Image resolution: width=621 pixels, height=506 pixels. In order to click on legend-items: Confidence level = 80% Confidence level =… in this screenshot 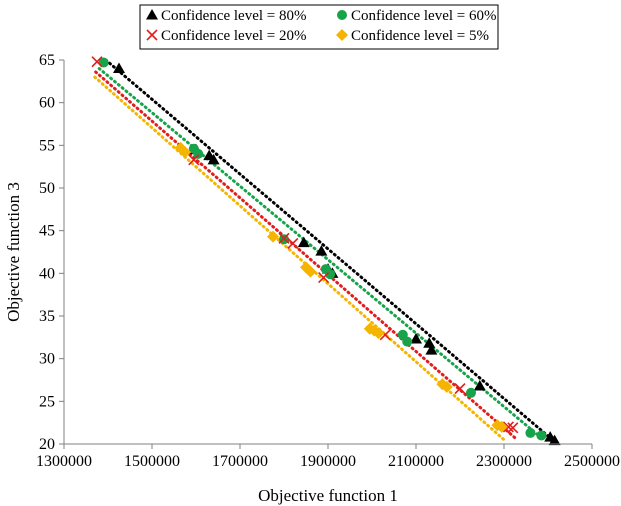, I will do `click(321, 26)`.